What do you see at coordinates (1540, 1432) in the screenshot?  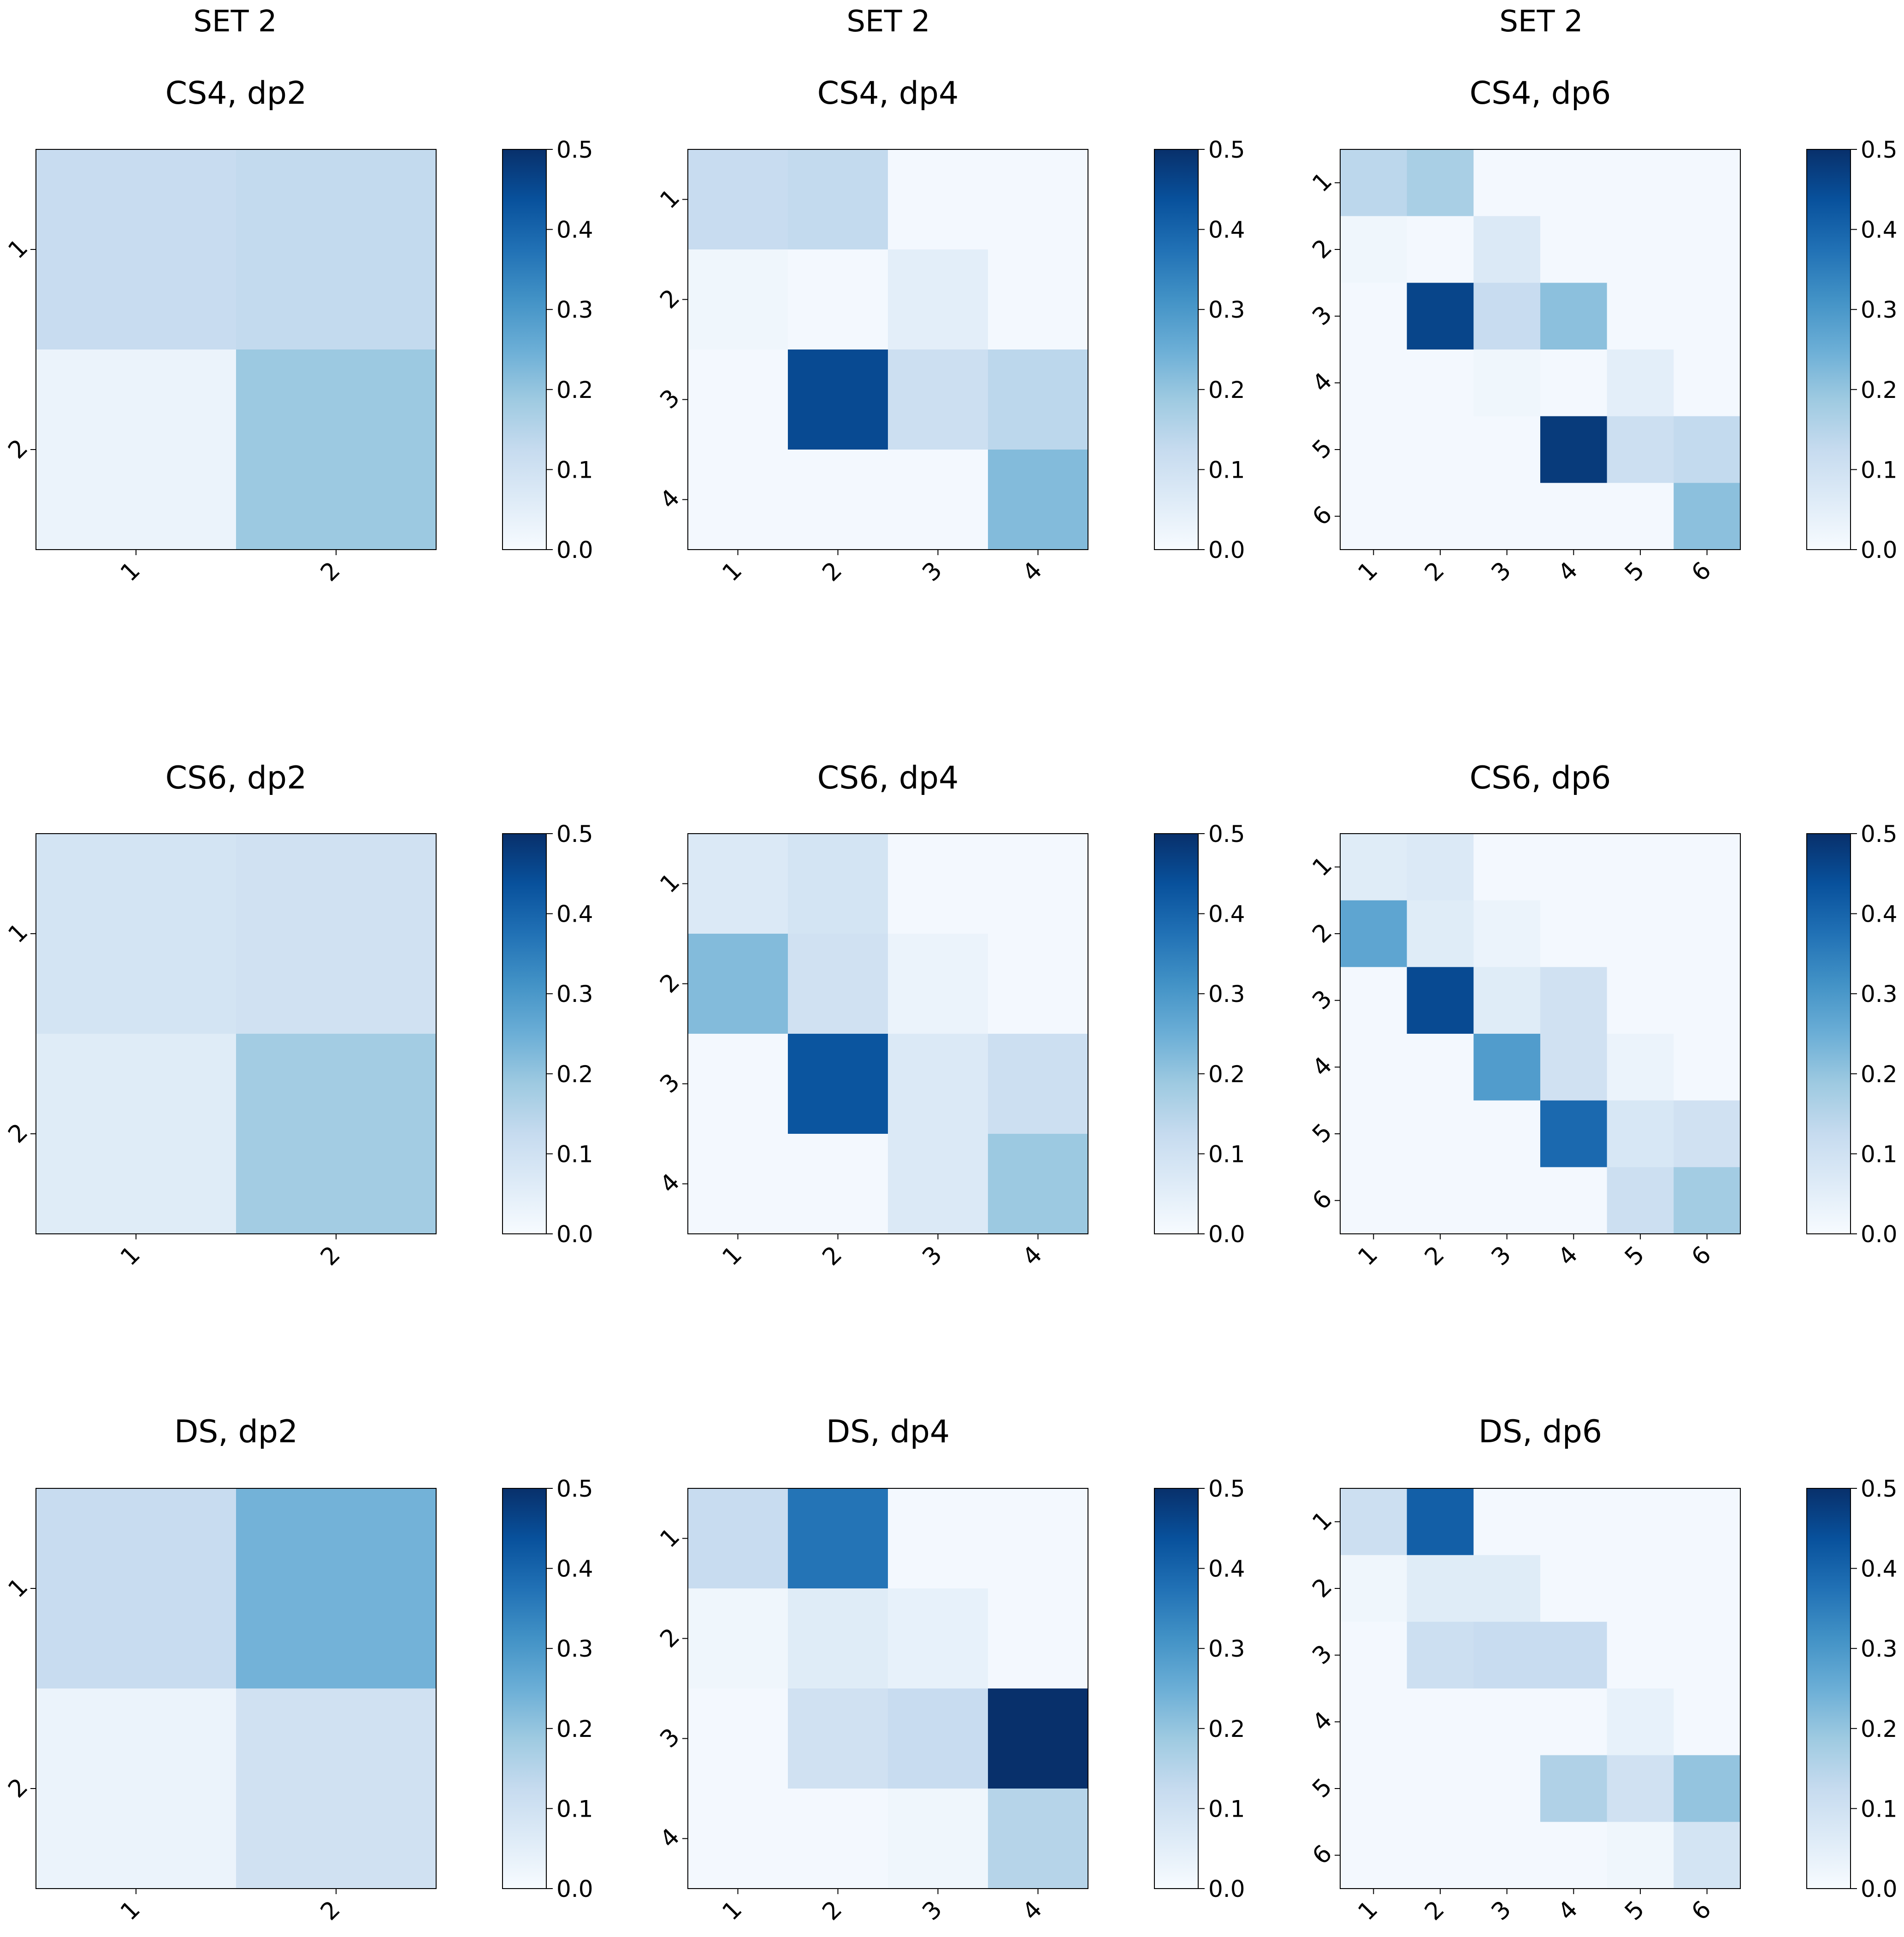 I see `panel-title: DS, dp6` at bounding box center [1540, 1432].